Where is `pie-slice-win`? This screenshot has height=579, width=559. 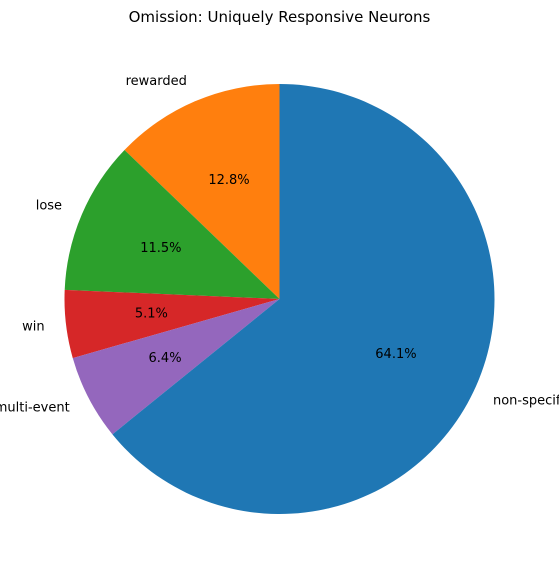 pie-slice-win is located at coordinates (172, 324).